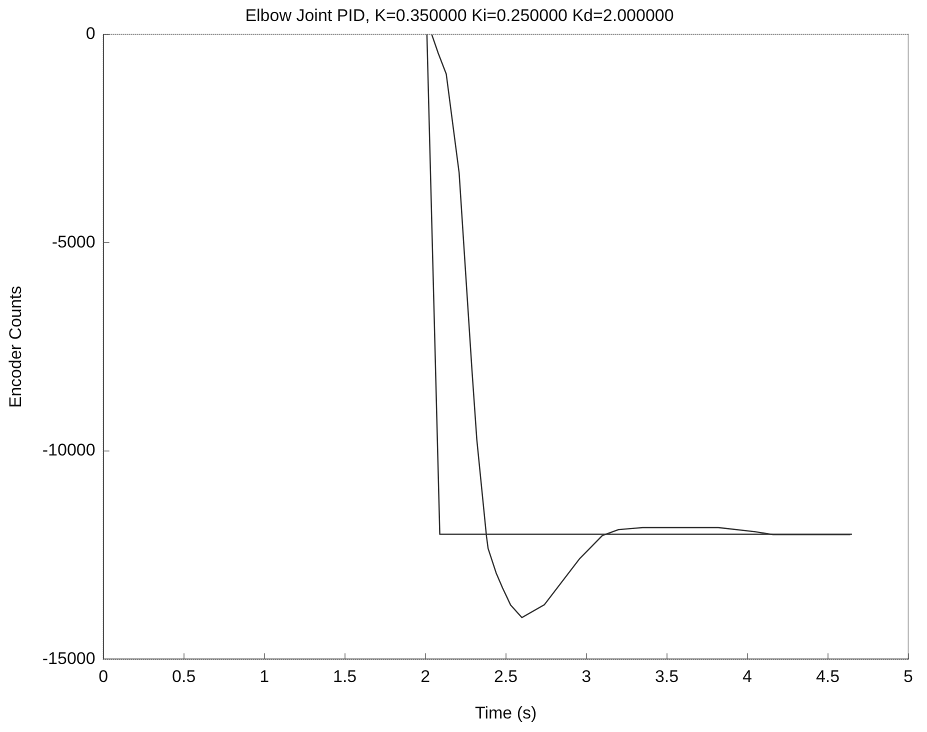 The height and width of the screenshot is (732, 927). Describe the element at coordinates (505, 712) in the screenshot. I see `x-axis-title: Time (s)` at that location.